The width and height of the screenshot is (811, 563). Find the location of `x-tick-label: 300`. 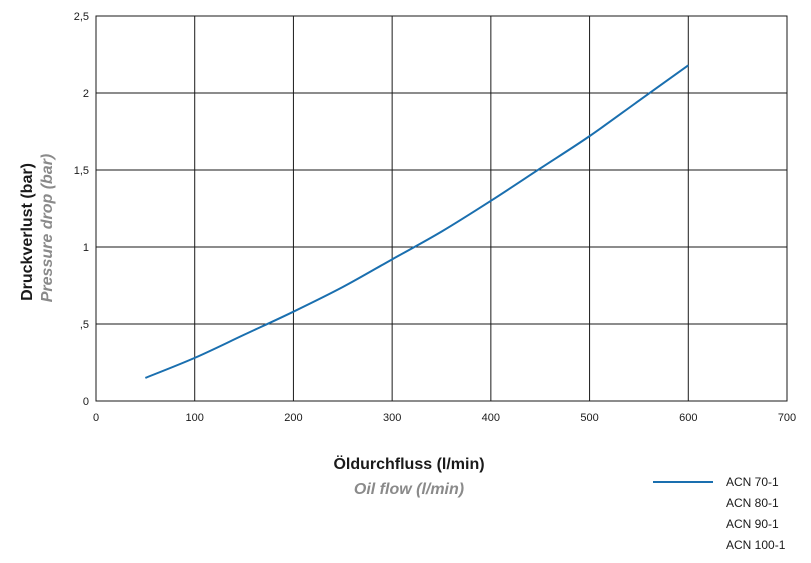

x-tick-label: 300 is located at coordinates (392, 418).